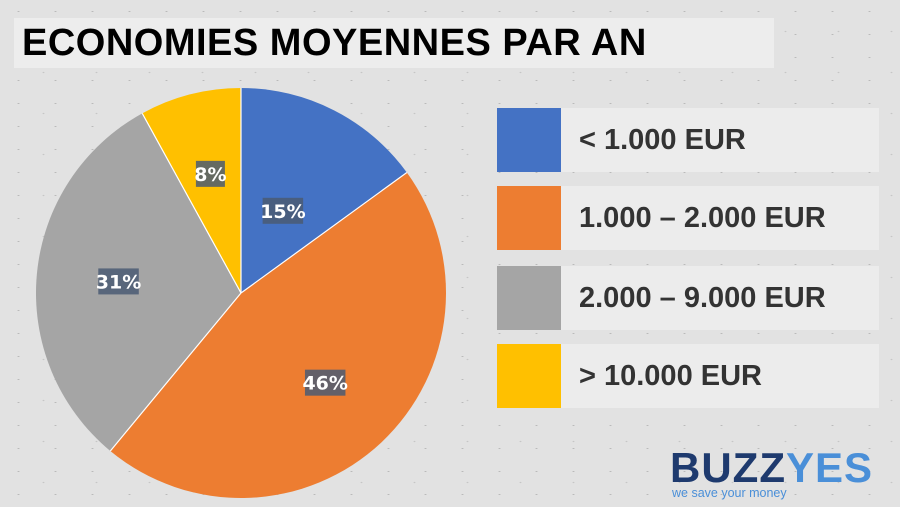 The width and height of the screenshot is (900, 507). I want to click on data-label-1: 15%, so click(282, 212).